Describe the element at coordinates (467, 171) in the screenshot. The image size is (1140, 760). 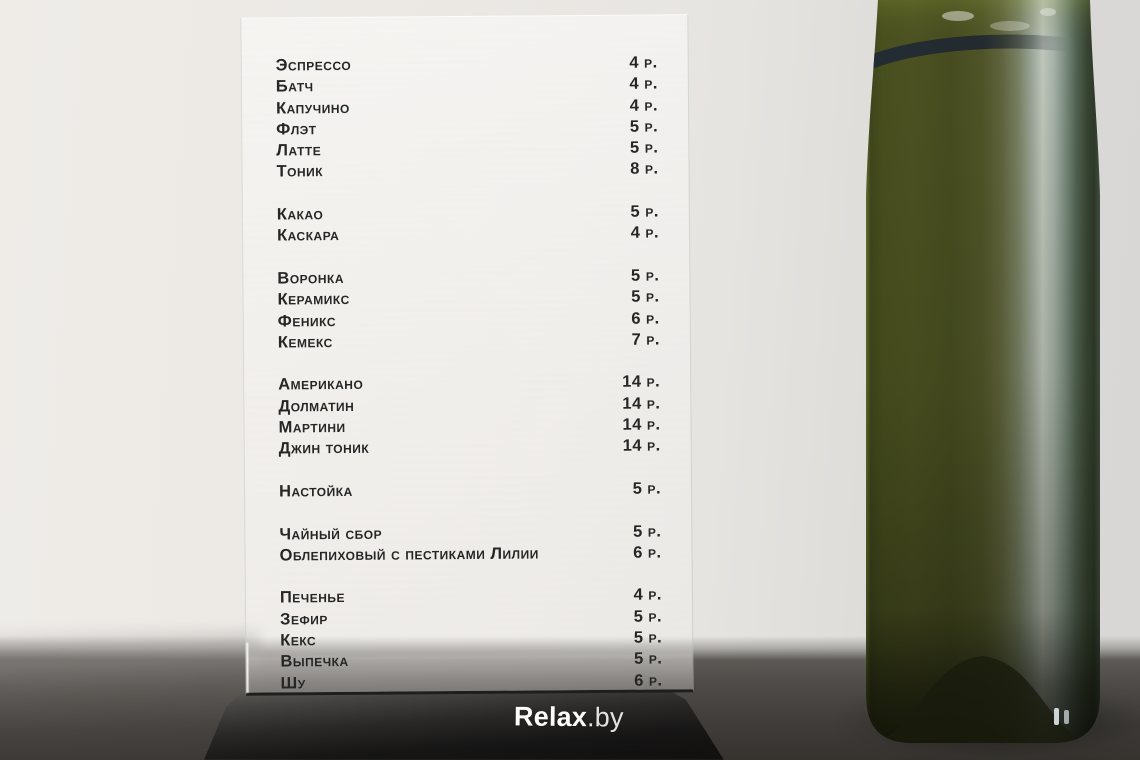
I see `menu-item-row: Тоник 8 р.` at that location.